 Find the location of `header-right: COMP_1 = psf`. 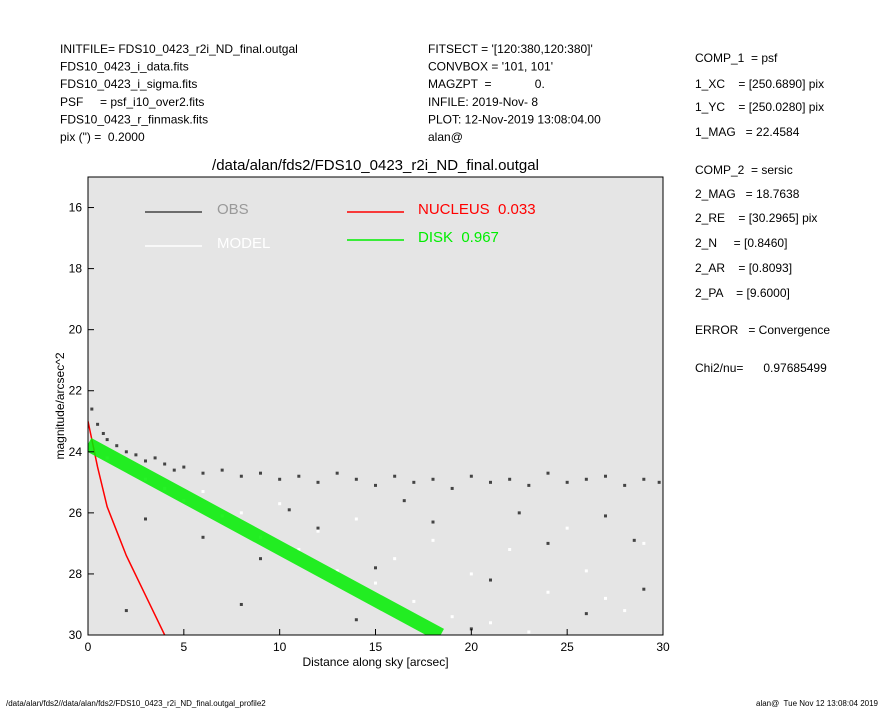

header-right: COMP_1 = psf is located at coordinates (736, 58).